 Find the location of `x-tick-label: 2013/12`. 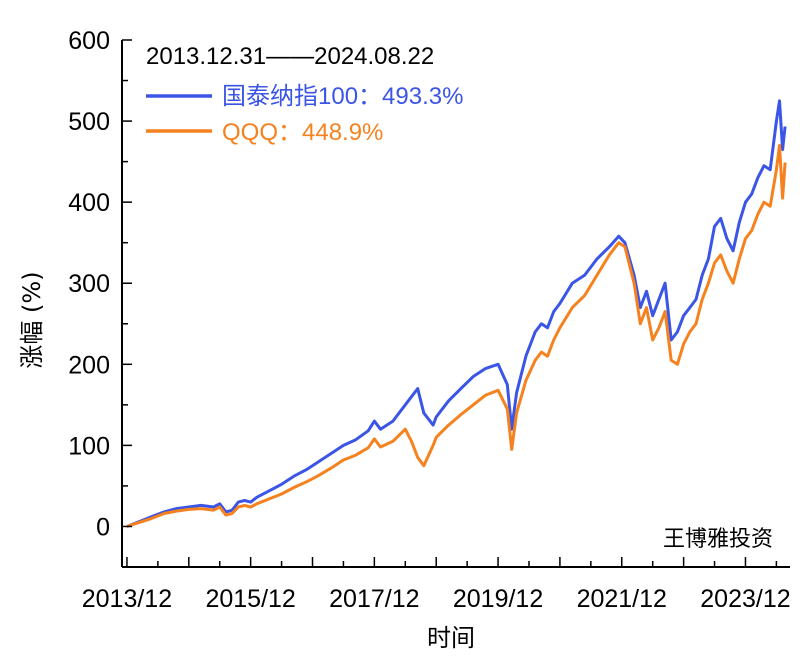

x-tick-label: 2013/12 is located at coordinates (127, 599).